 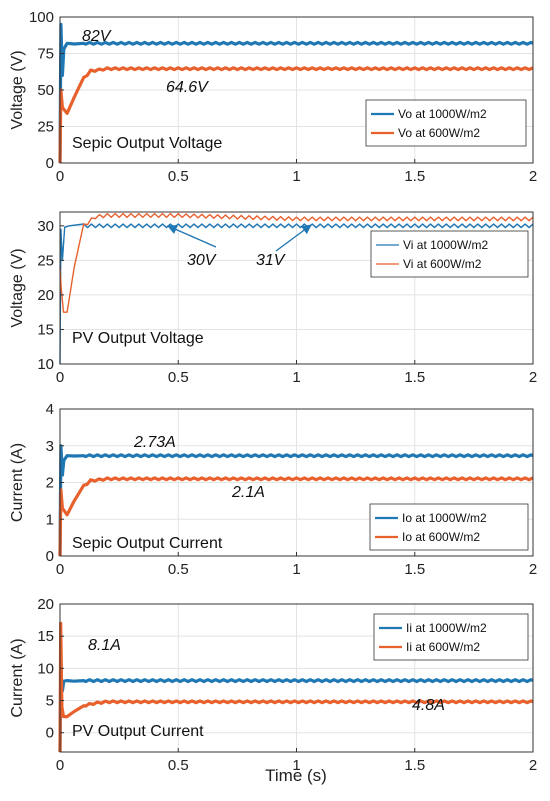 I want to click on data-annotation: 2.73A, so click(x=154, y=442).